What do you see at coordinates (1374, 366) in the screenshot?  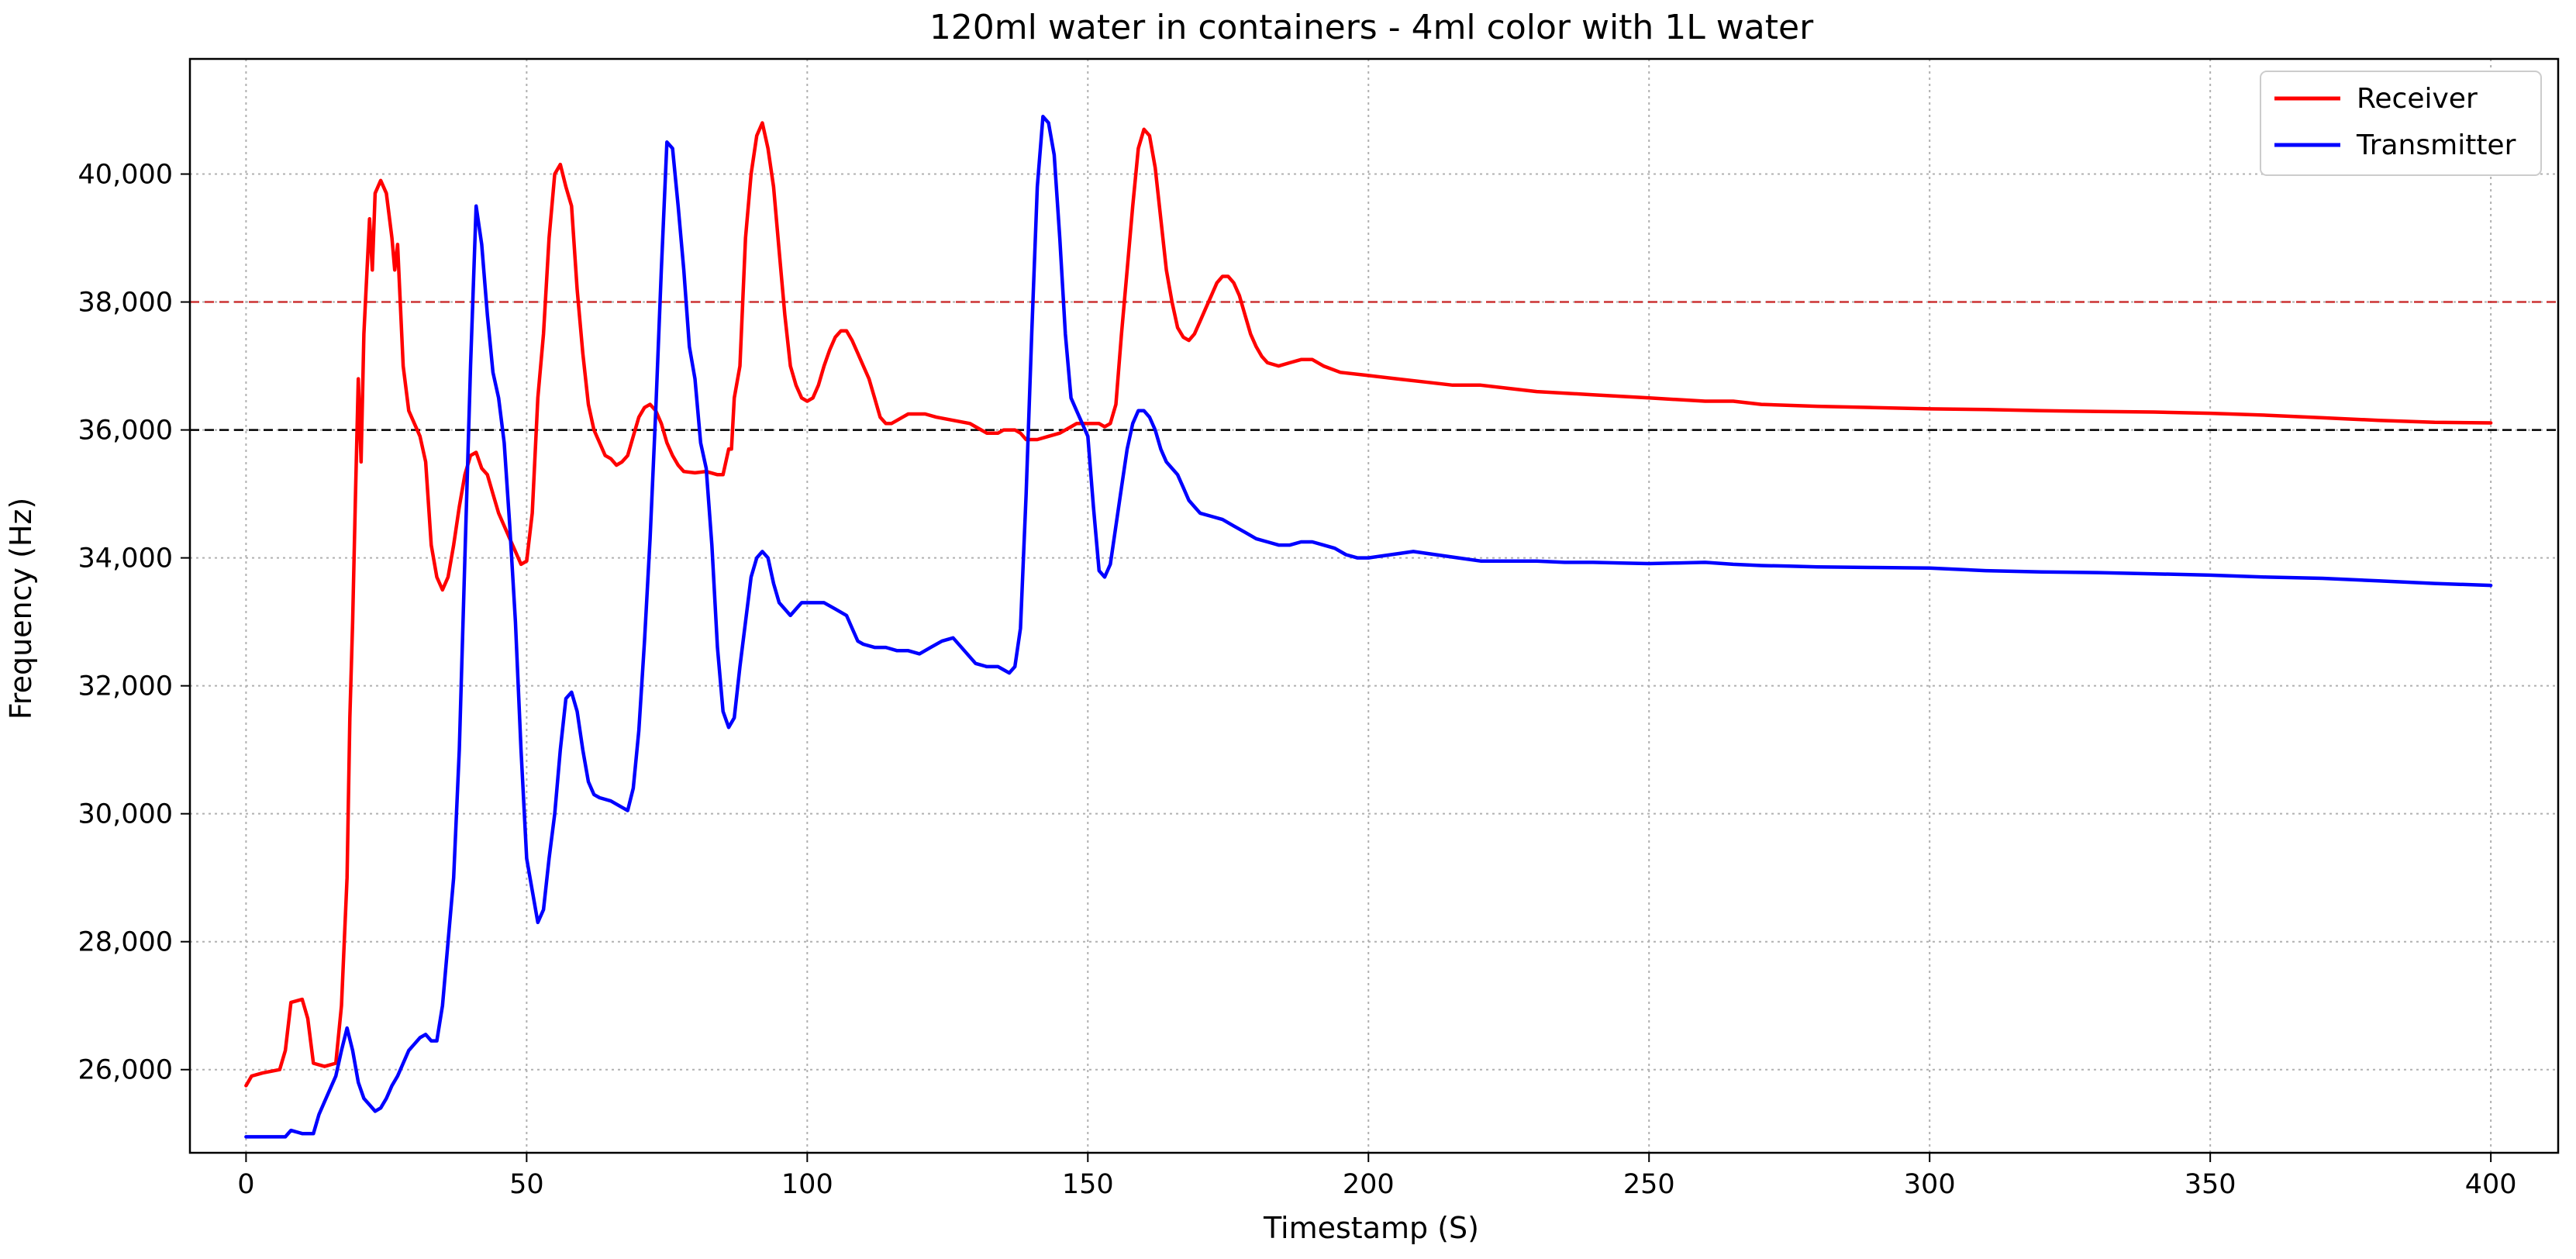 I see `reference-lines` at bounding box center [1374, 366].